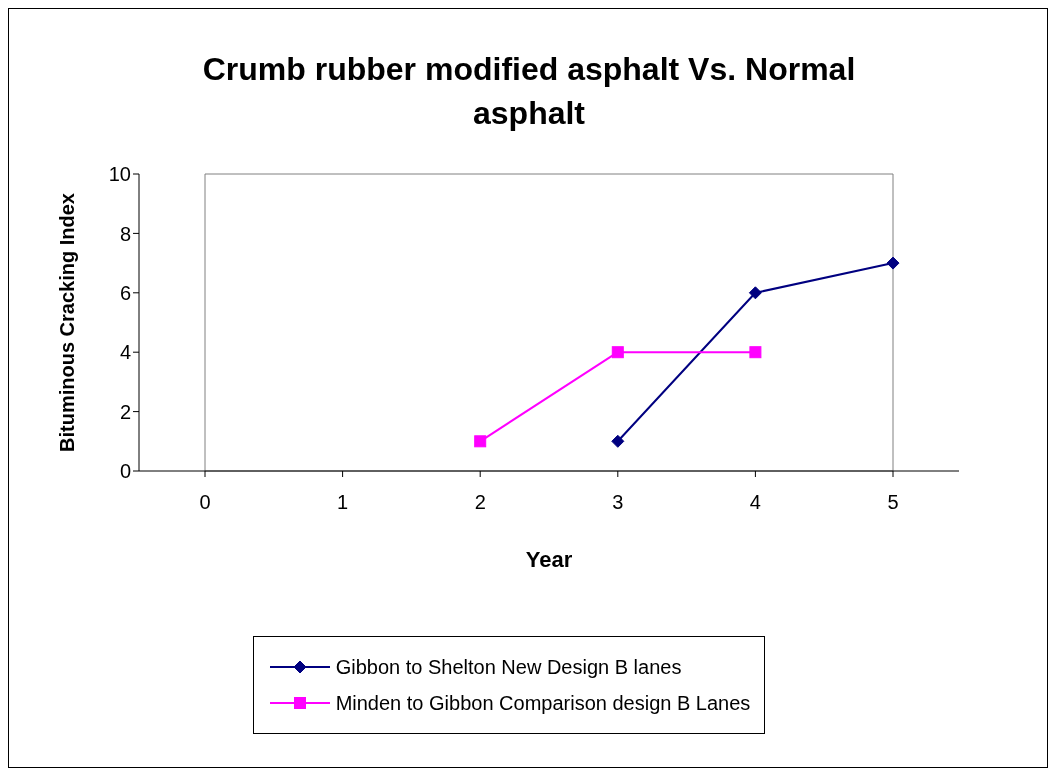  Describe the element at coordinates (529, 91) in the screenshot. I see `chart-title: Crumb rubber modified asphalt Vs. Normal asphalt` at that location.